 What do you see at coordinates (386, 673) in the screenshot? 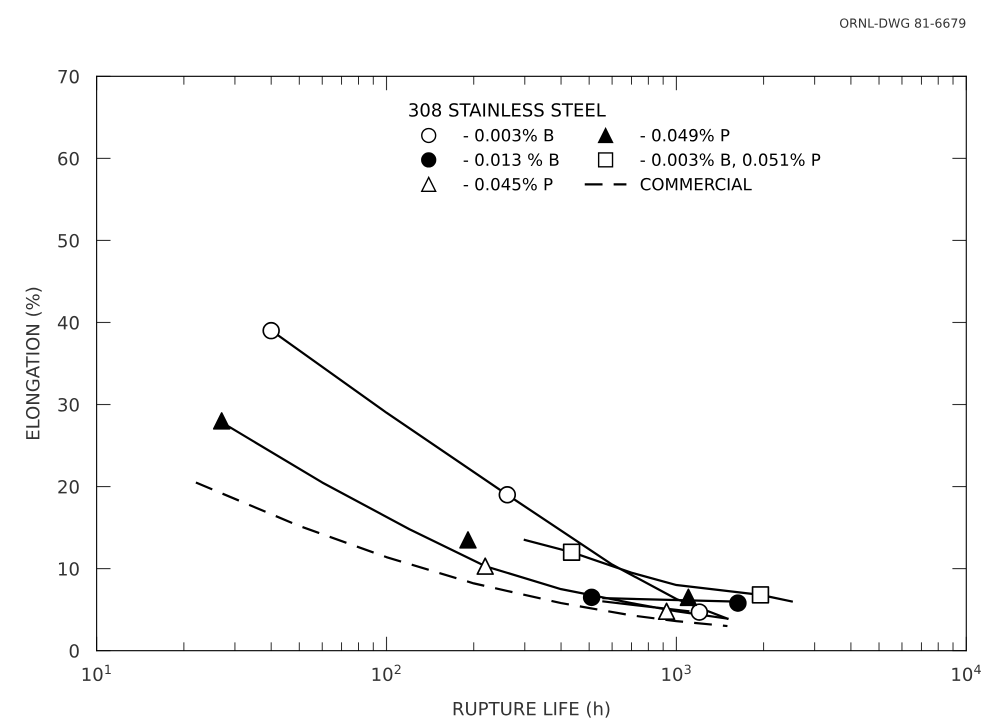
I see `x-tick-label: 10$^{2}$` at bounding box center [386, 673].